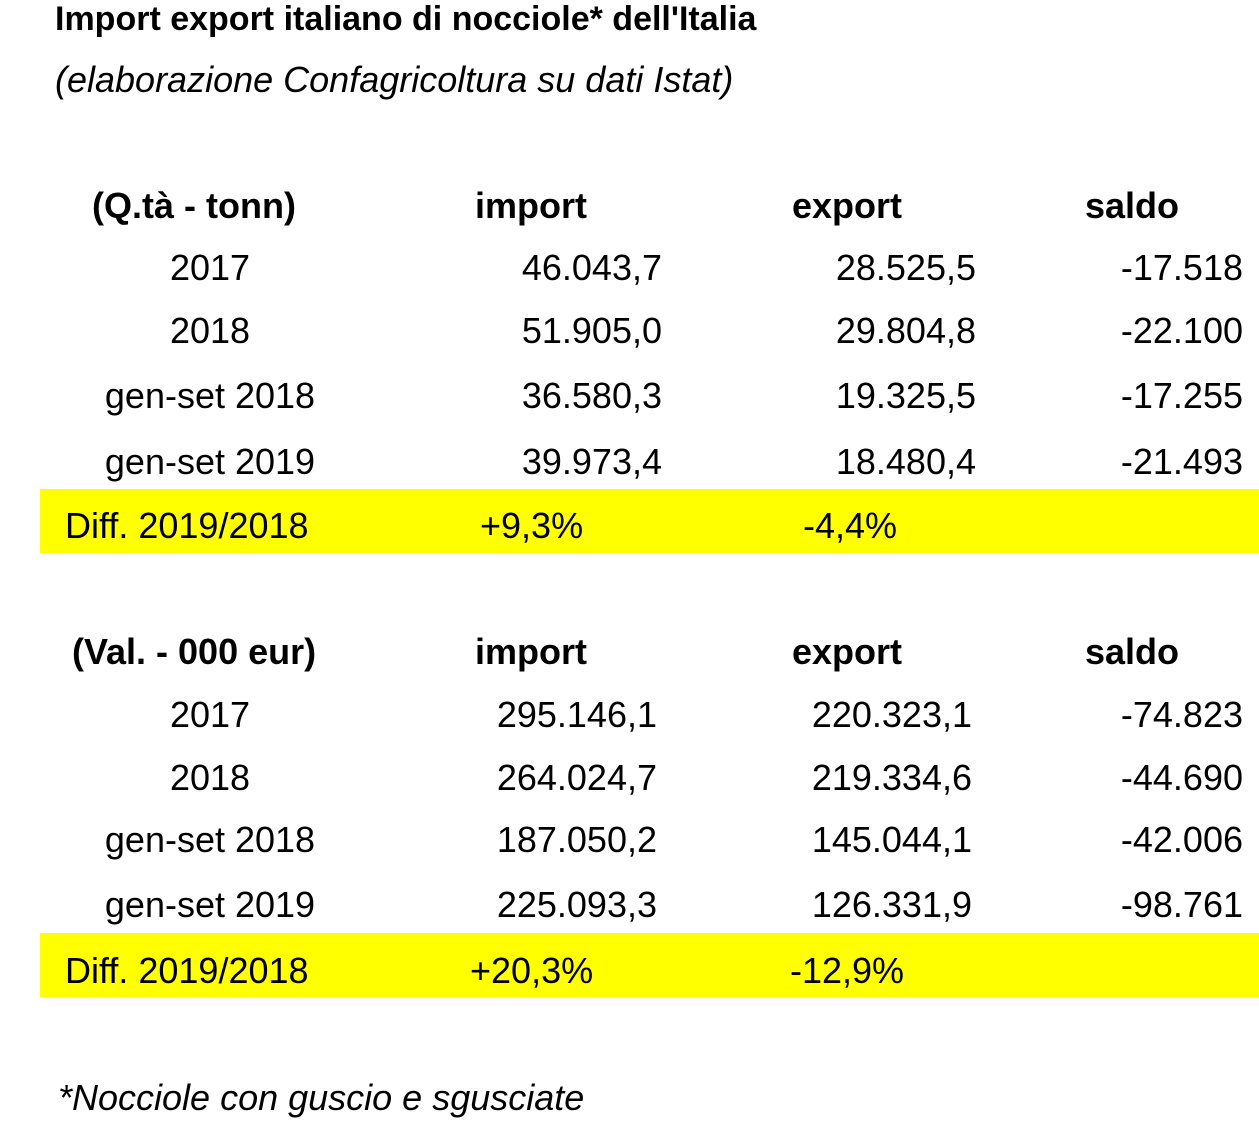 Image resolution: width=1259 pixels, height=1122 pixels. What do you see at coordinates (532, 525) in the screenshot?
I see `diff-import: +9,3%` at bounding box center [532, 525].